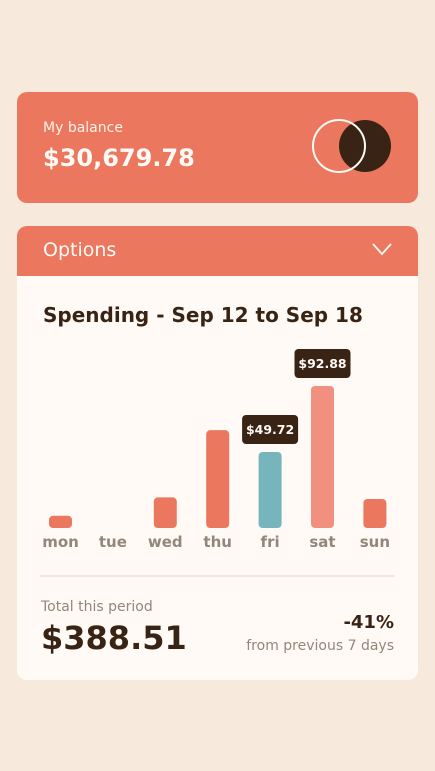 This screenshot has width=435, height=771. What do you see at coordinates (217, 251) in the screenshot?
I see `options-dropdown: Options` at bounding box center [217, 251].